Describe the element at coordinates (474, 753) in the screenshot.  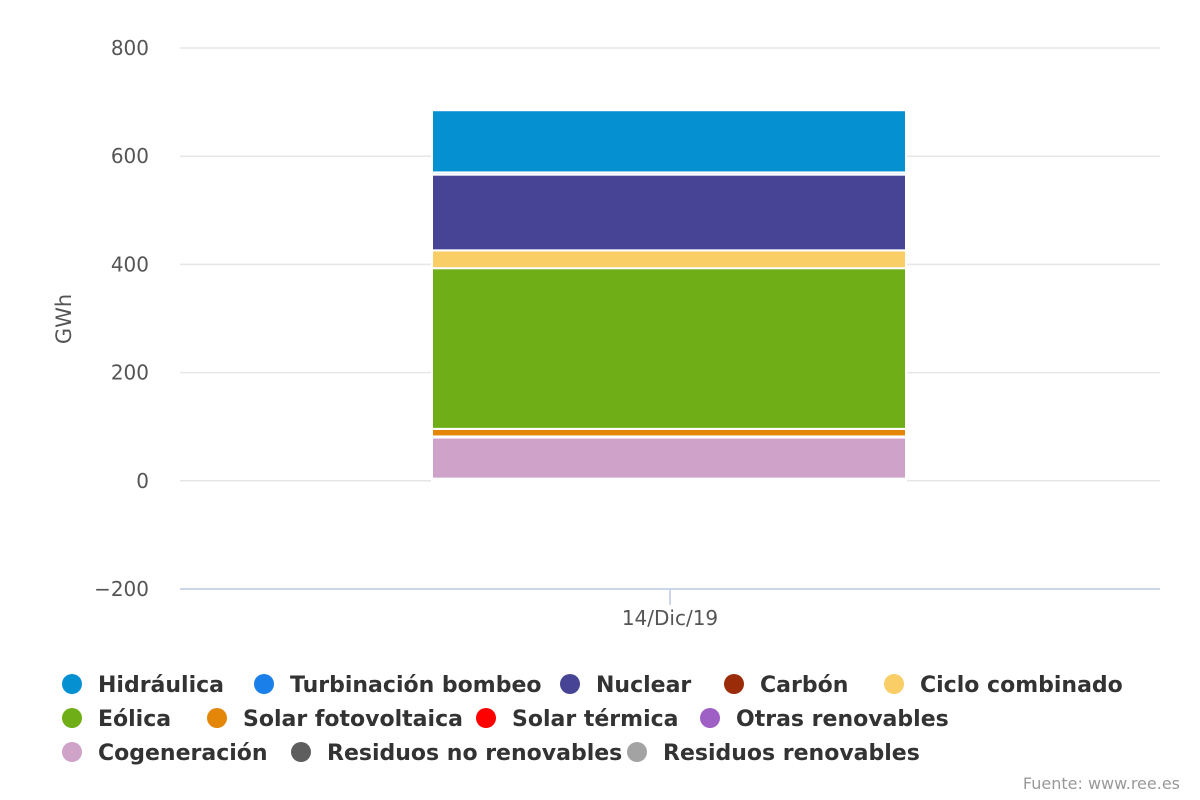
I see `legend-label: Residuos no renovables` at that location.